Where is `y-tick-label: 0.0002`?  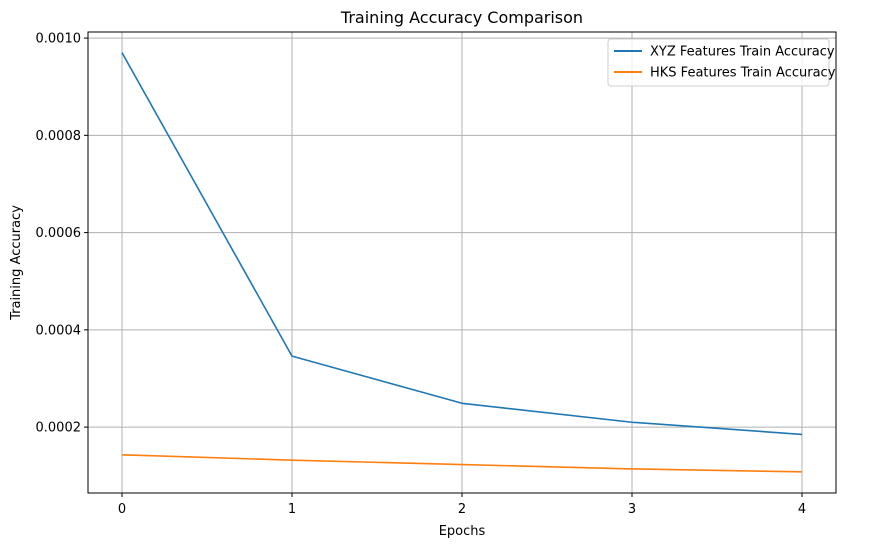 y-tick-label: 0.0002 is located at coordinates (59, 428).